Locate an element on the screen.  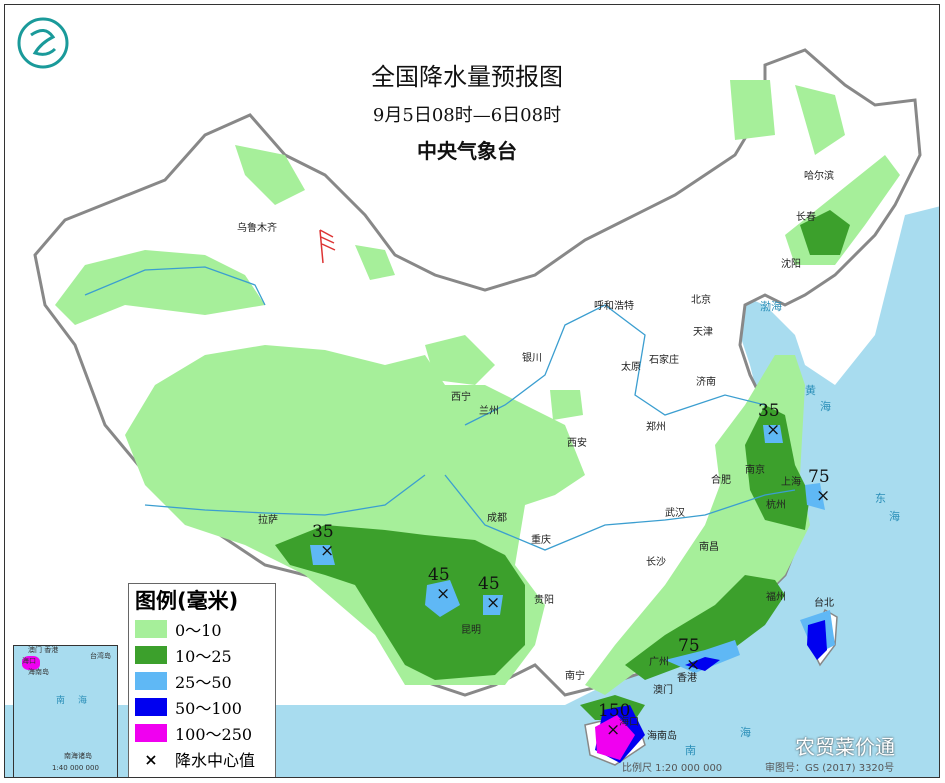
city-label: 郑州 is located at coordinates (656, 427).